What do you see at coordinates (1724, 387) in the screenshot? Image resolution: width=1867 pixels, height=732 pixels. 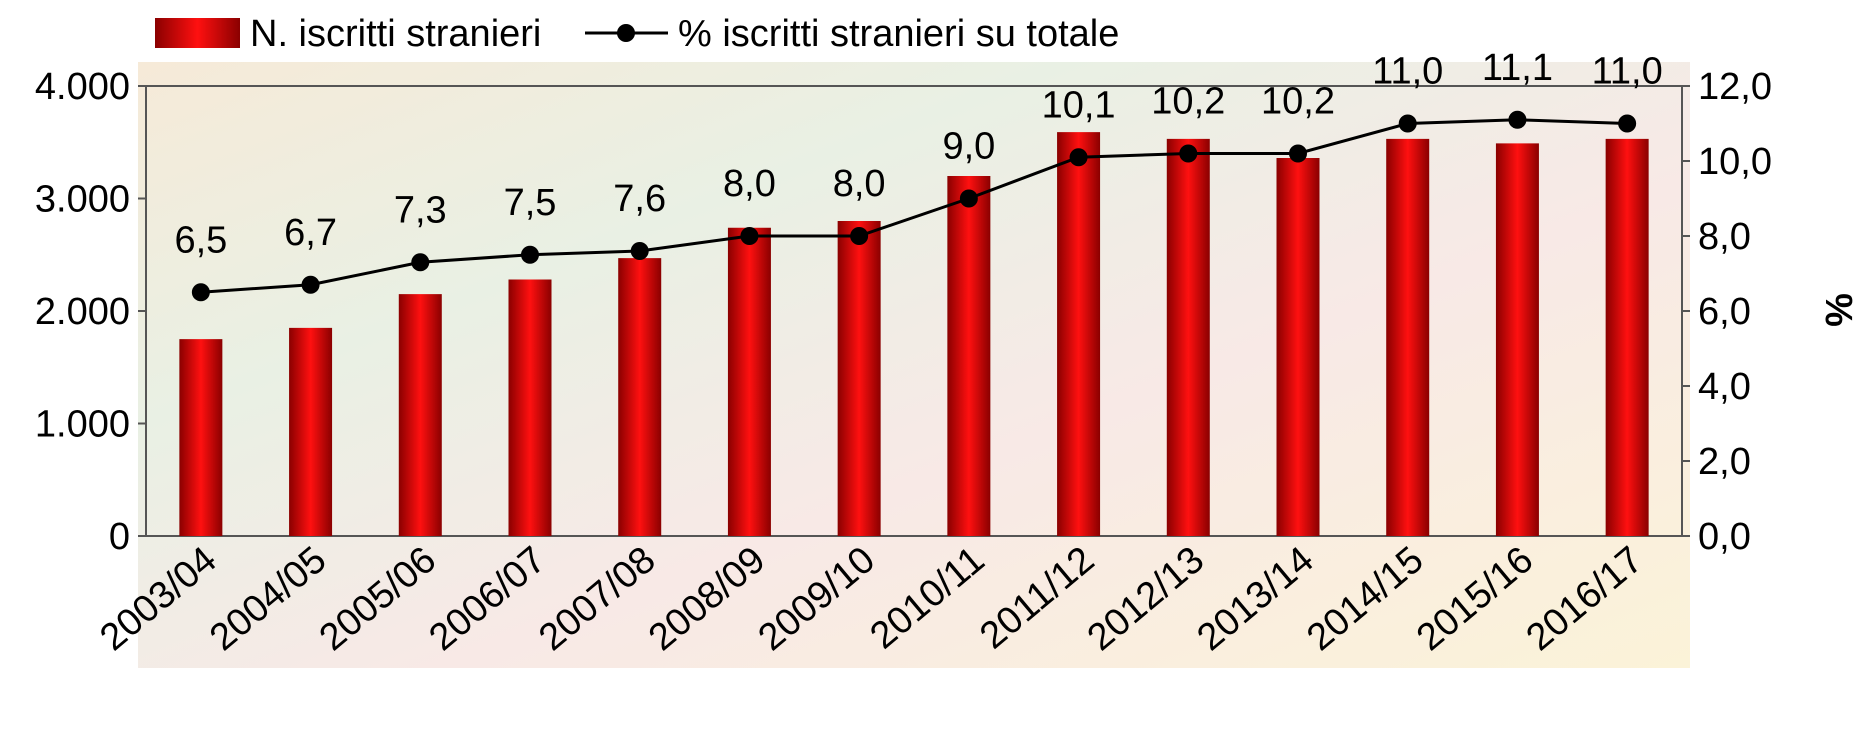 I see `y2-tick-label: 4,0` at bounding box center [1724, 387].